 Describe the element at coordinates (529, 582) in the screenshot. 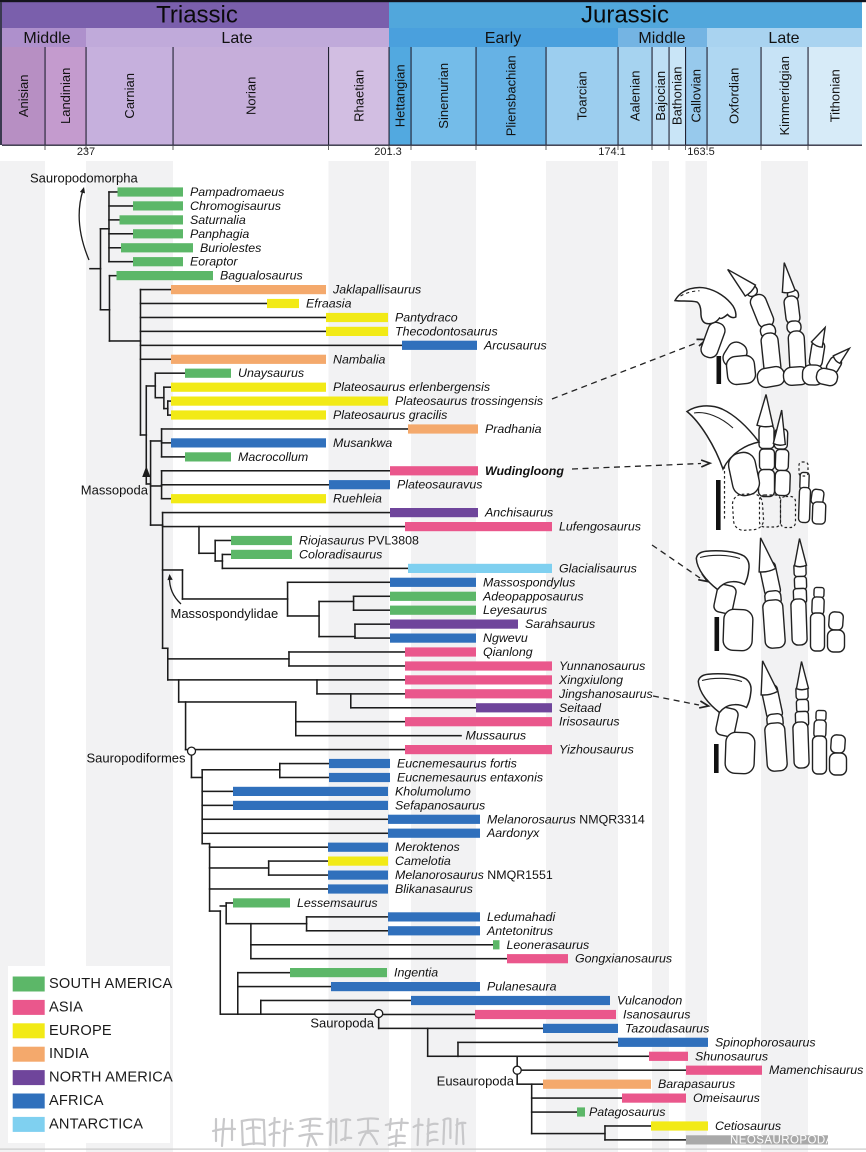

I see `svg-text: Massospondylus` at that location.